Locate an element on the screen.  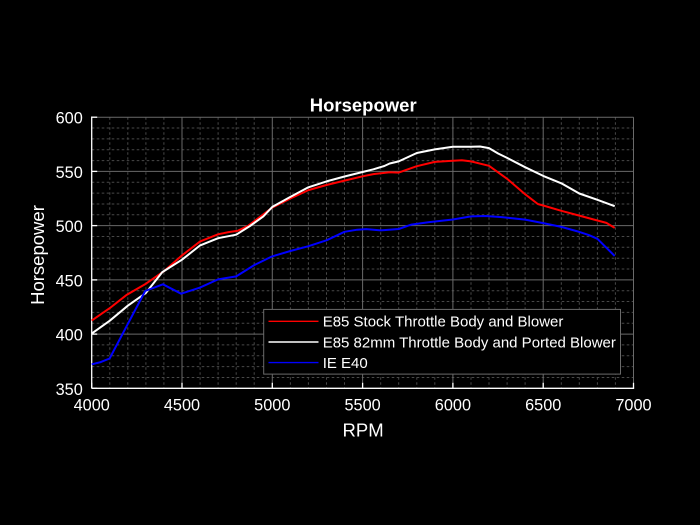
svg-text: 6000 is located at coordinates (453, 406).